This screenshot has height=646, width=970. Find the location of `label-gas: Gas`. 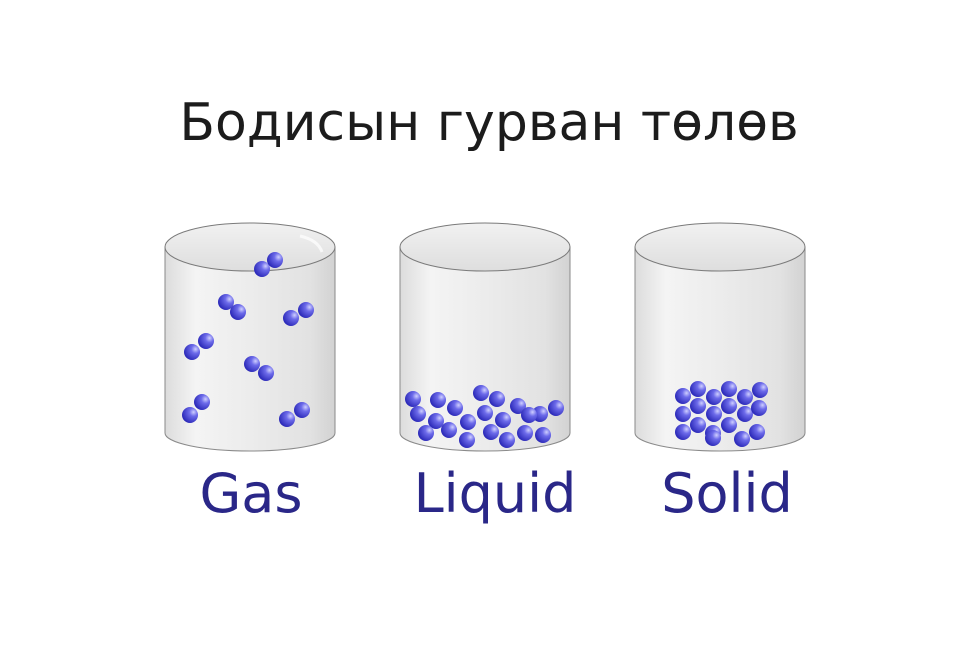

label-gas: Gas is located at coordinates (250, 493).